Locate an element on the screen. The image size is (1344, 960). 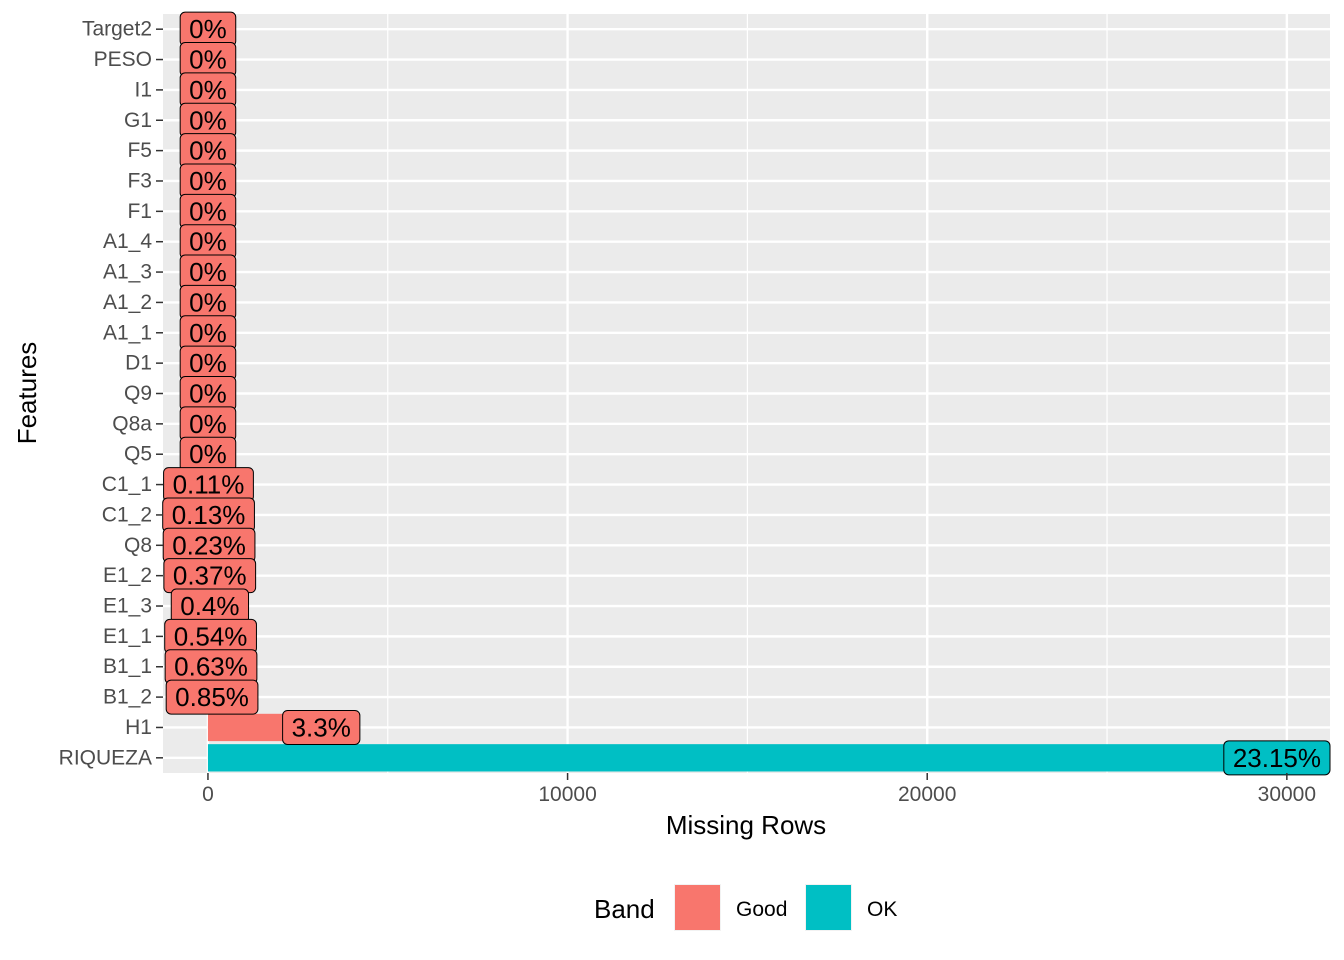
y-tick-label: Q9 is located at coordinates (138, 393).